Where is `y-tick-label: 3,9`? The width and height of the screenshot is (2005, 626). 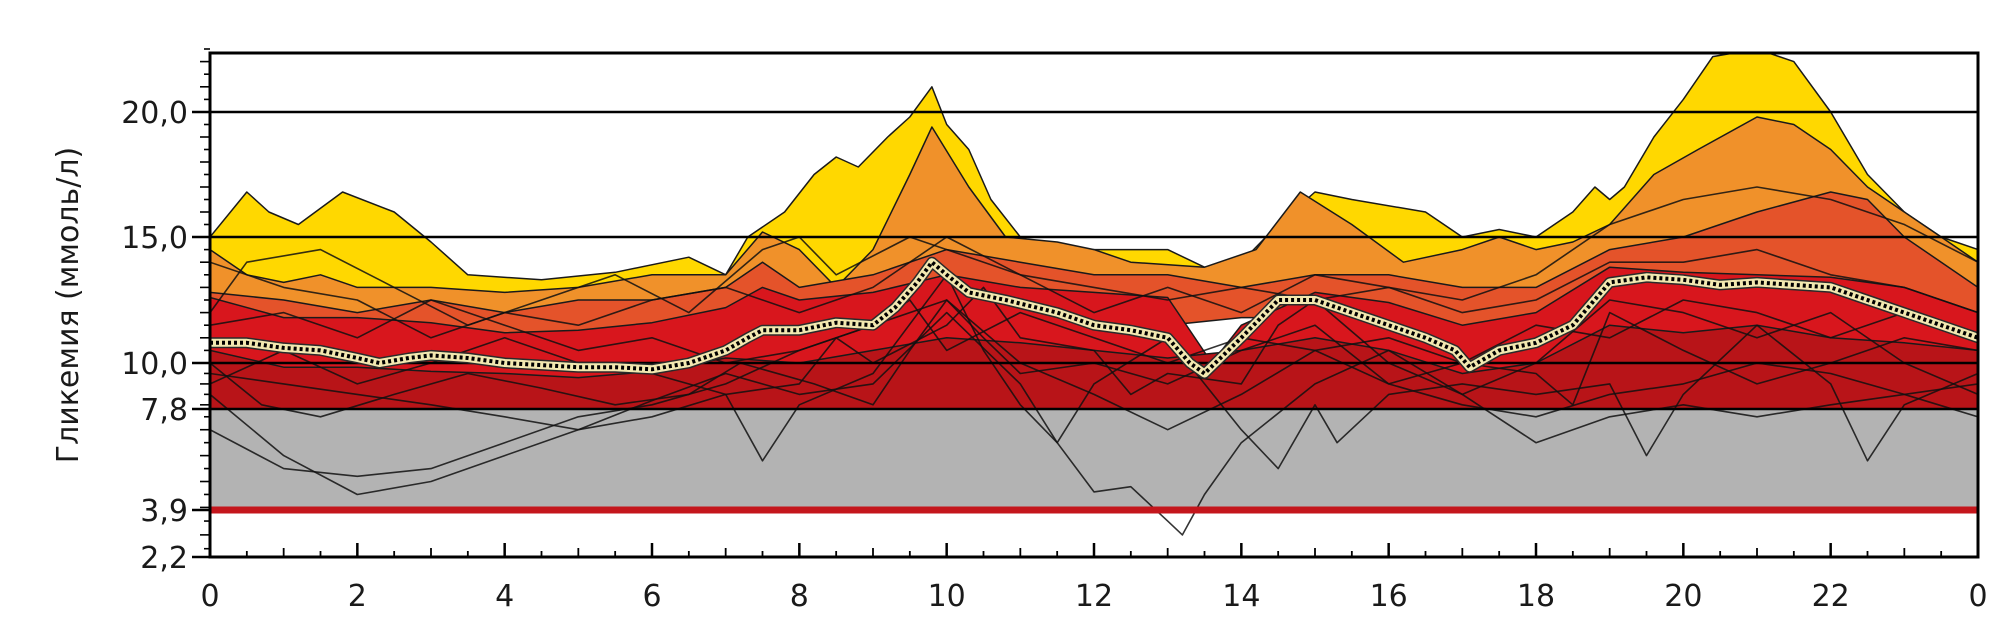 y-tick-label: 3,9 is located at coordinates (164, 511).